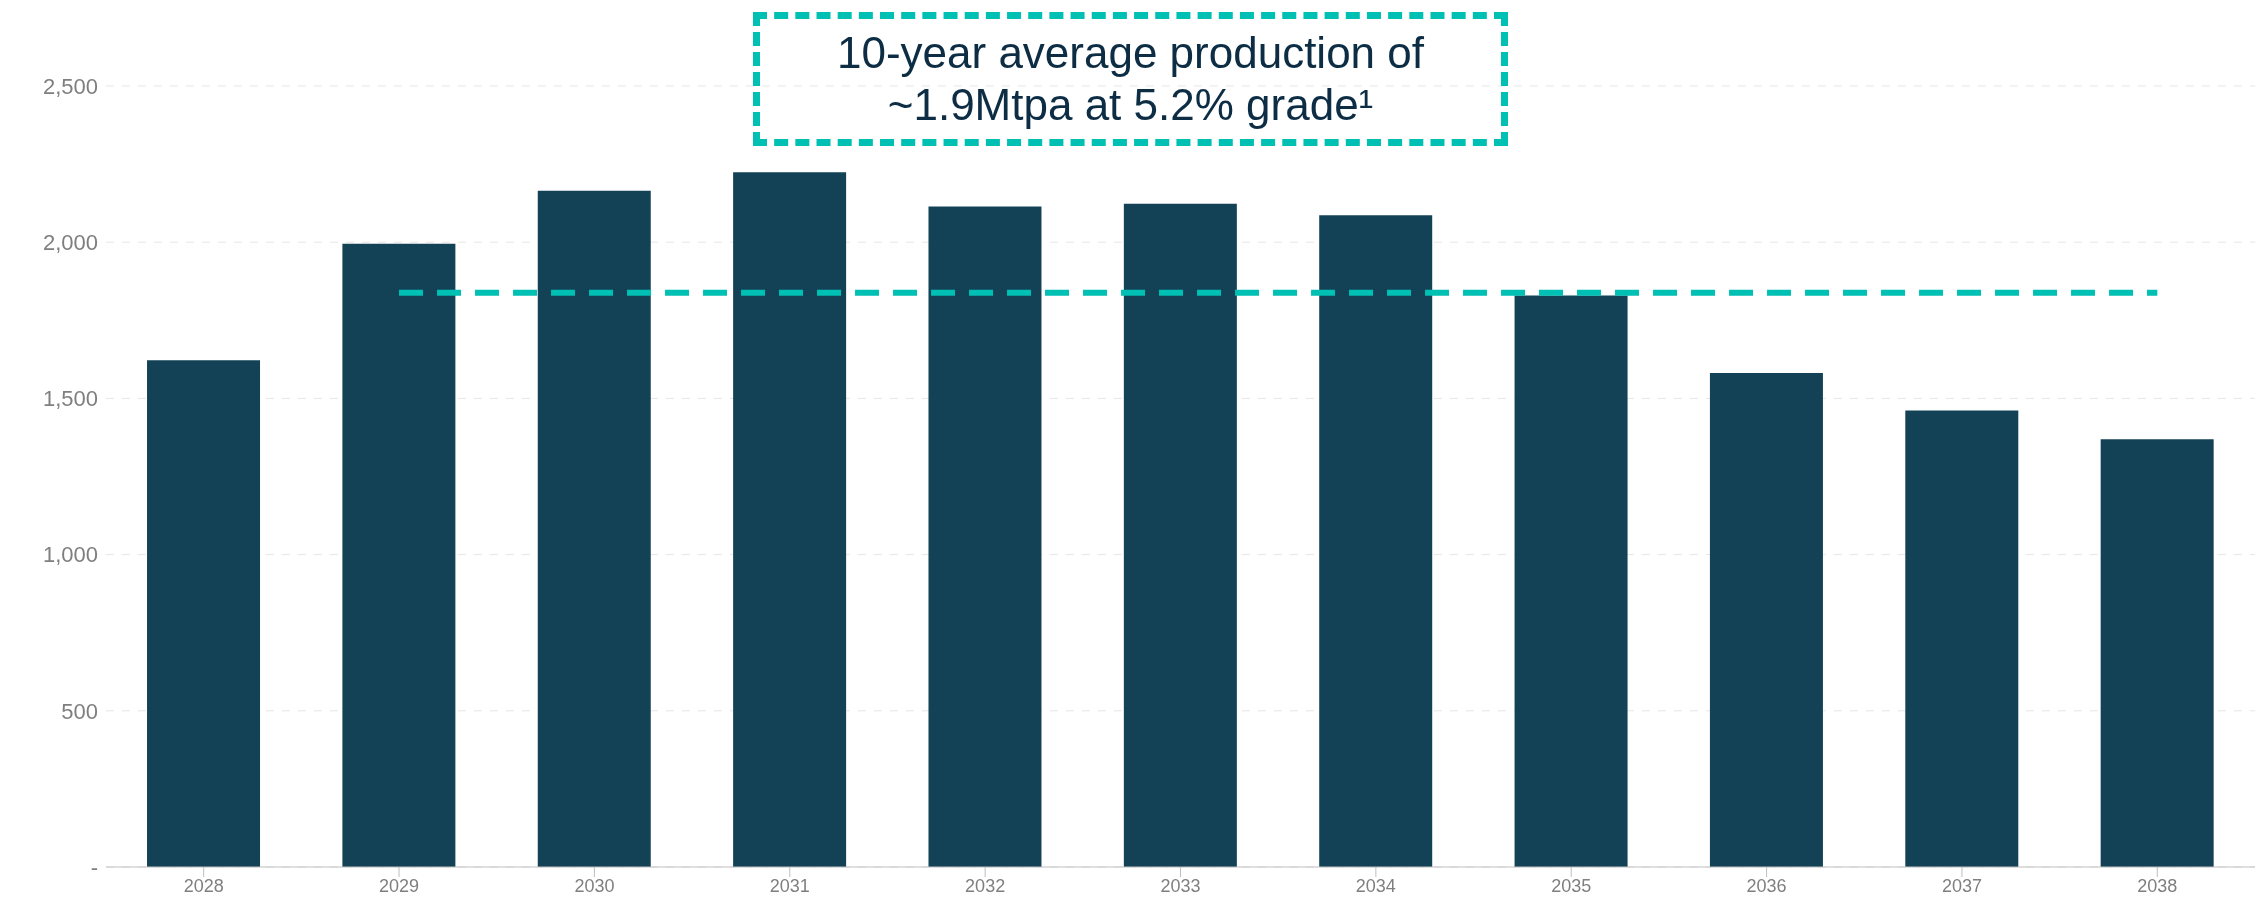 This screenshot has height=915, width=2267. I want to click on x-tick-label: 2034, so click(1375, 885).